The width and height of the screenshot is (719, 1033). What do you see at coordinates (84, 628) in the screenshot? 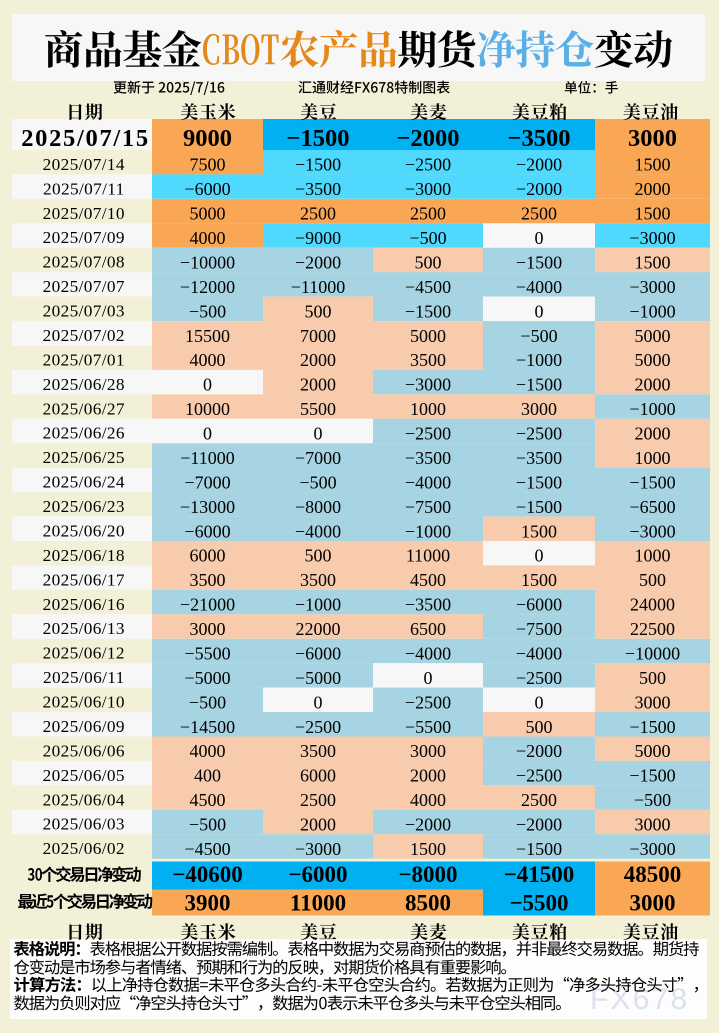
I see `svg-text: 2025/06/13` at bounding box center [84, 628].